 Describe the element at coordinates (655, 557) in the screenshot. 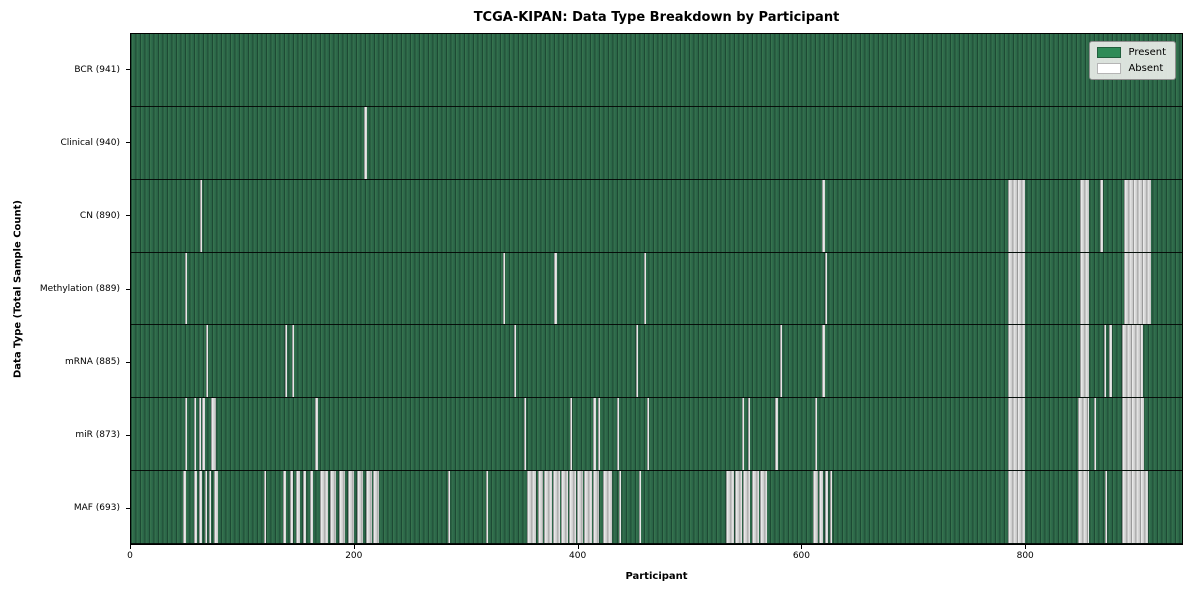

I see `x-tick-labels: 0 200 400 600 800` at that location.